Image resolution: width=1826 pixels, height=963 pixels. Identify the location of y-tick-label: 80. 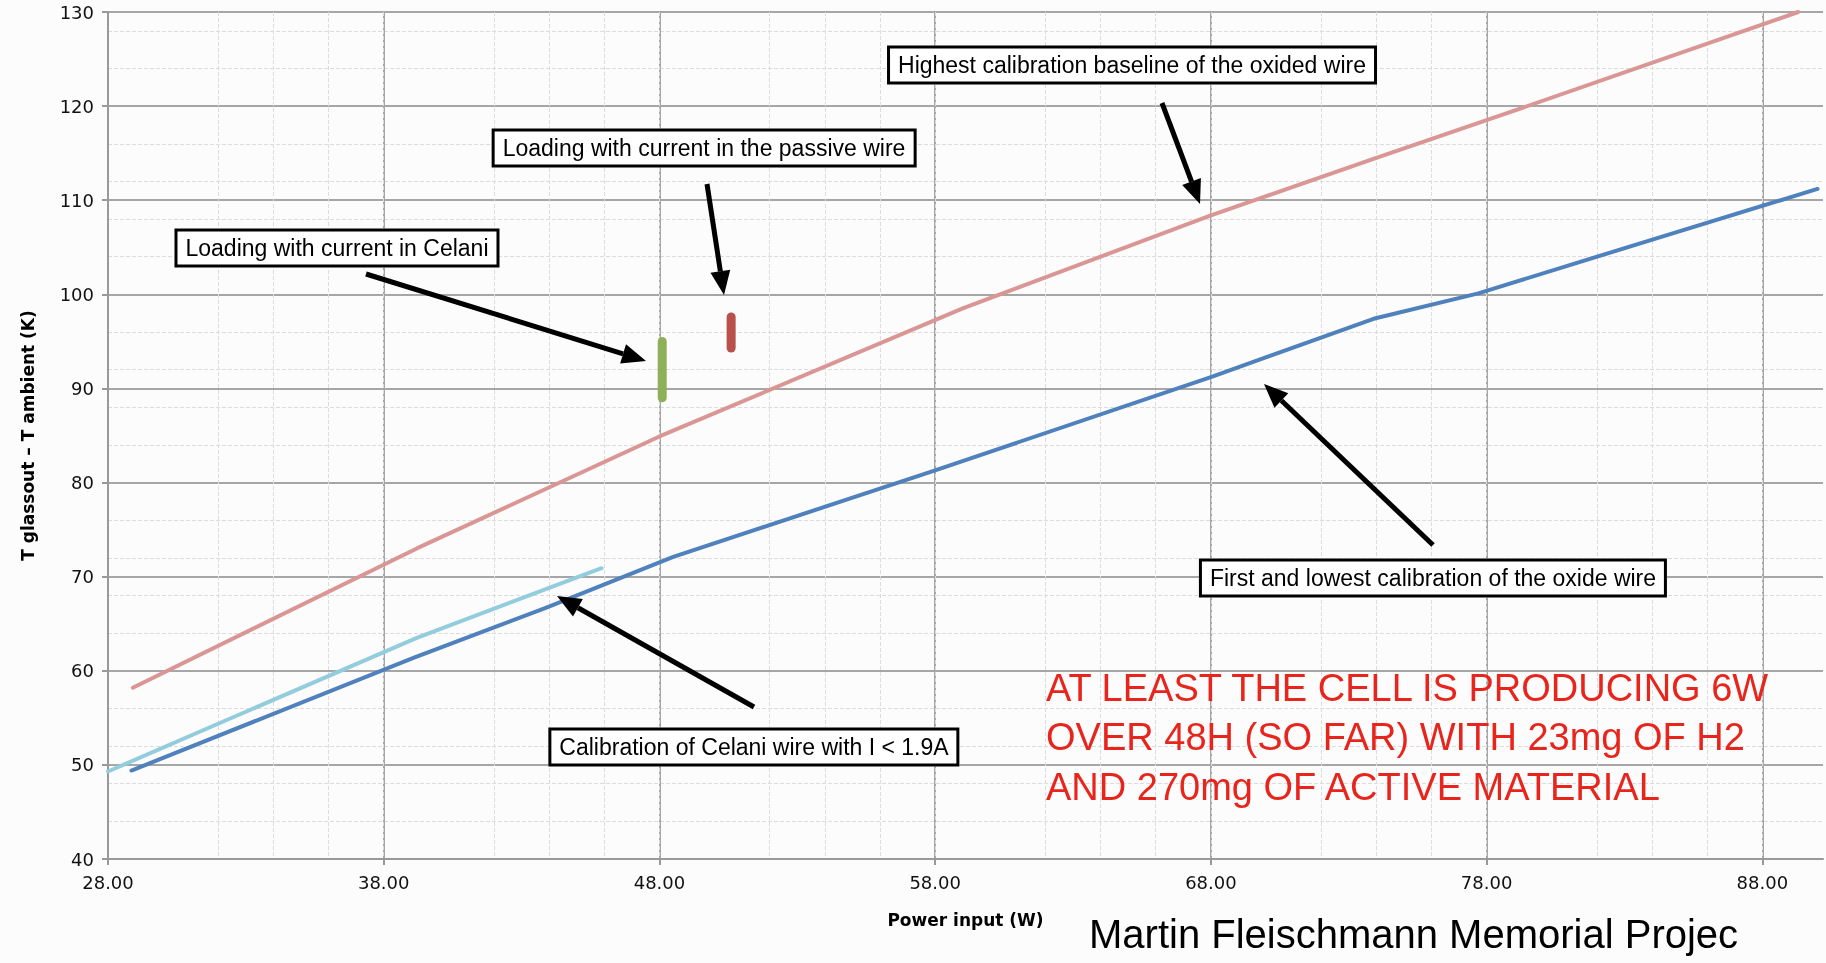
(82, 483).